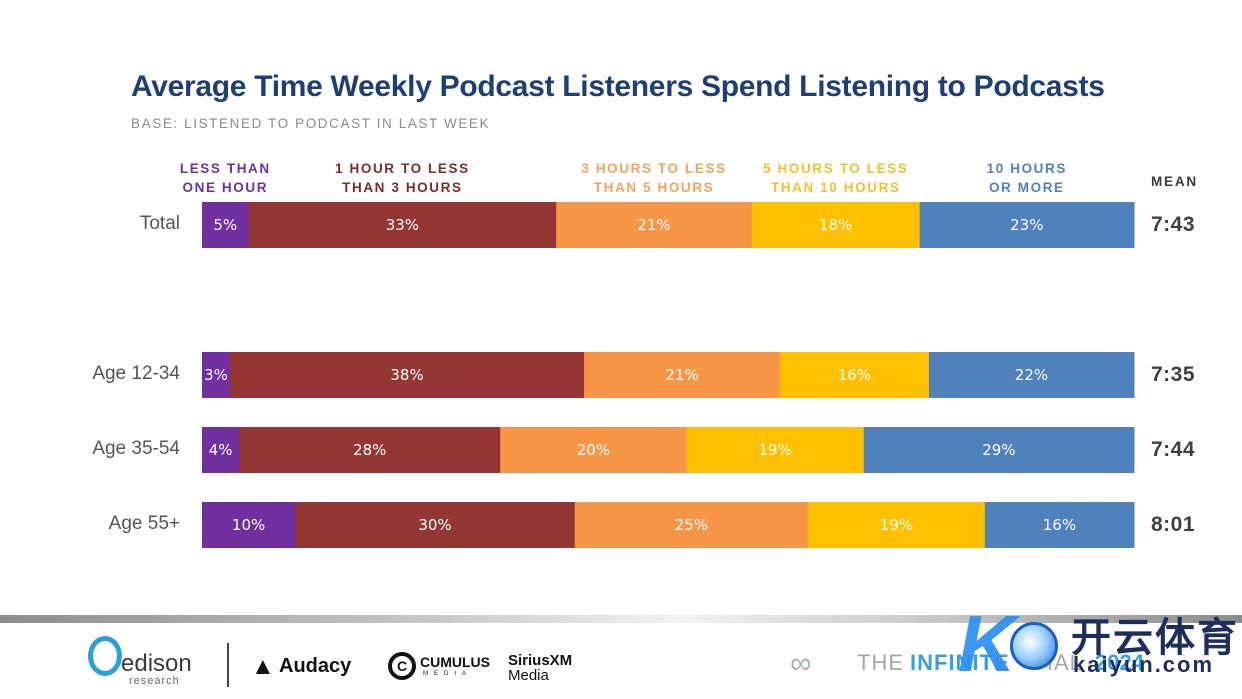 The height and width of the screenshot is (699, 1242). I want to click on bar-data-label: 30%, so click(434, 525).